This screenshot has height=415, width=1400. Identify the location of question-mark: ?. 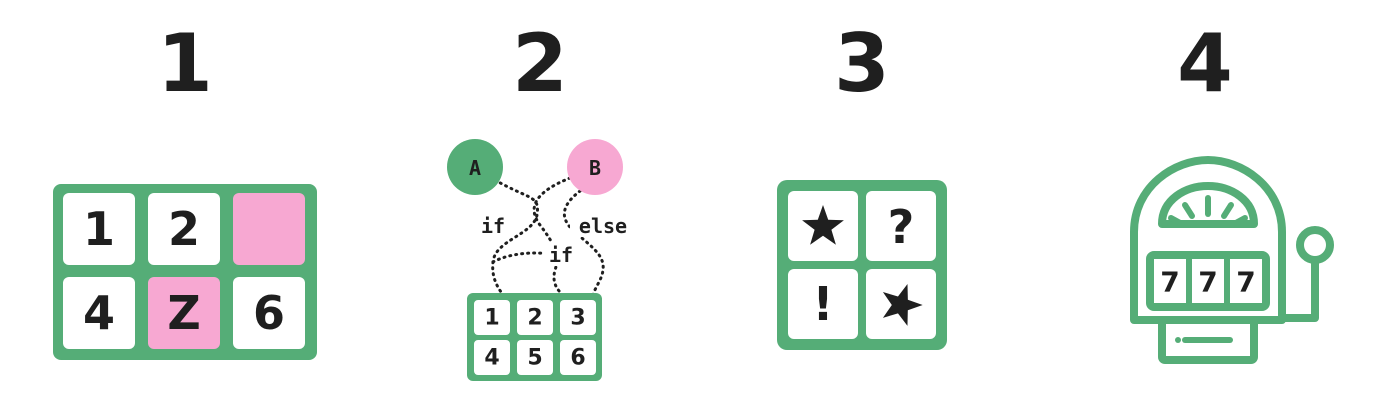
(901, 227).